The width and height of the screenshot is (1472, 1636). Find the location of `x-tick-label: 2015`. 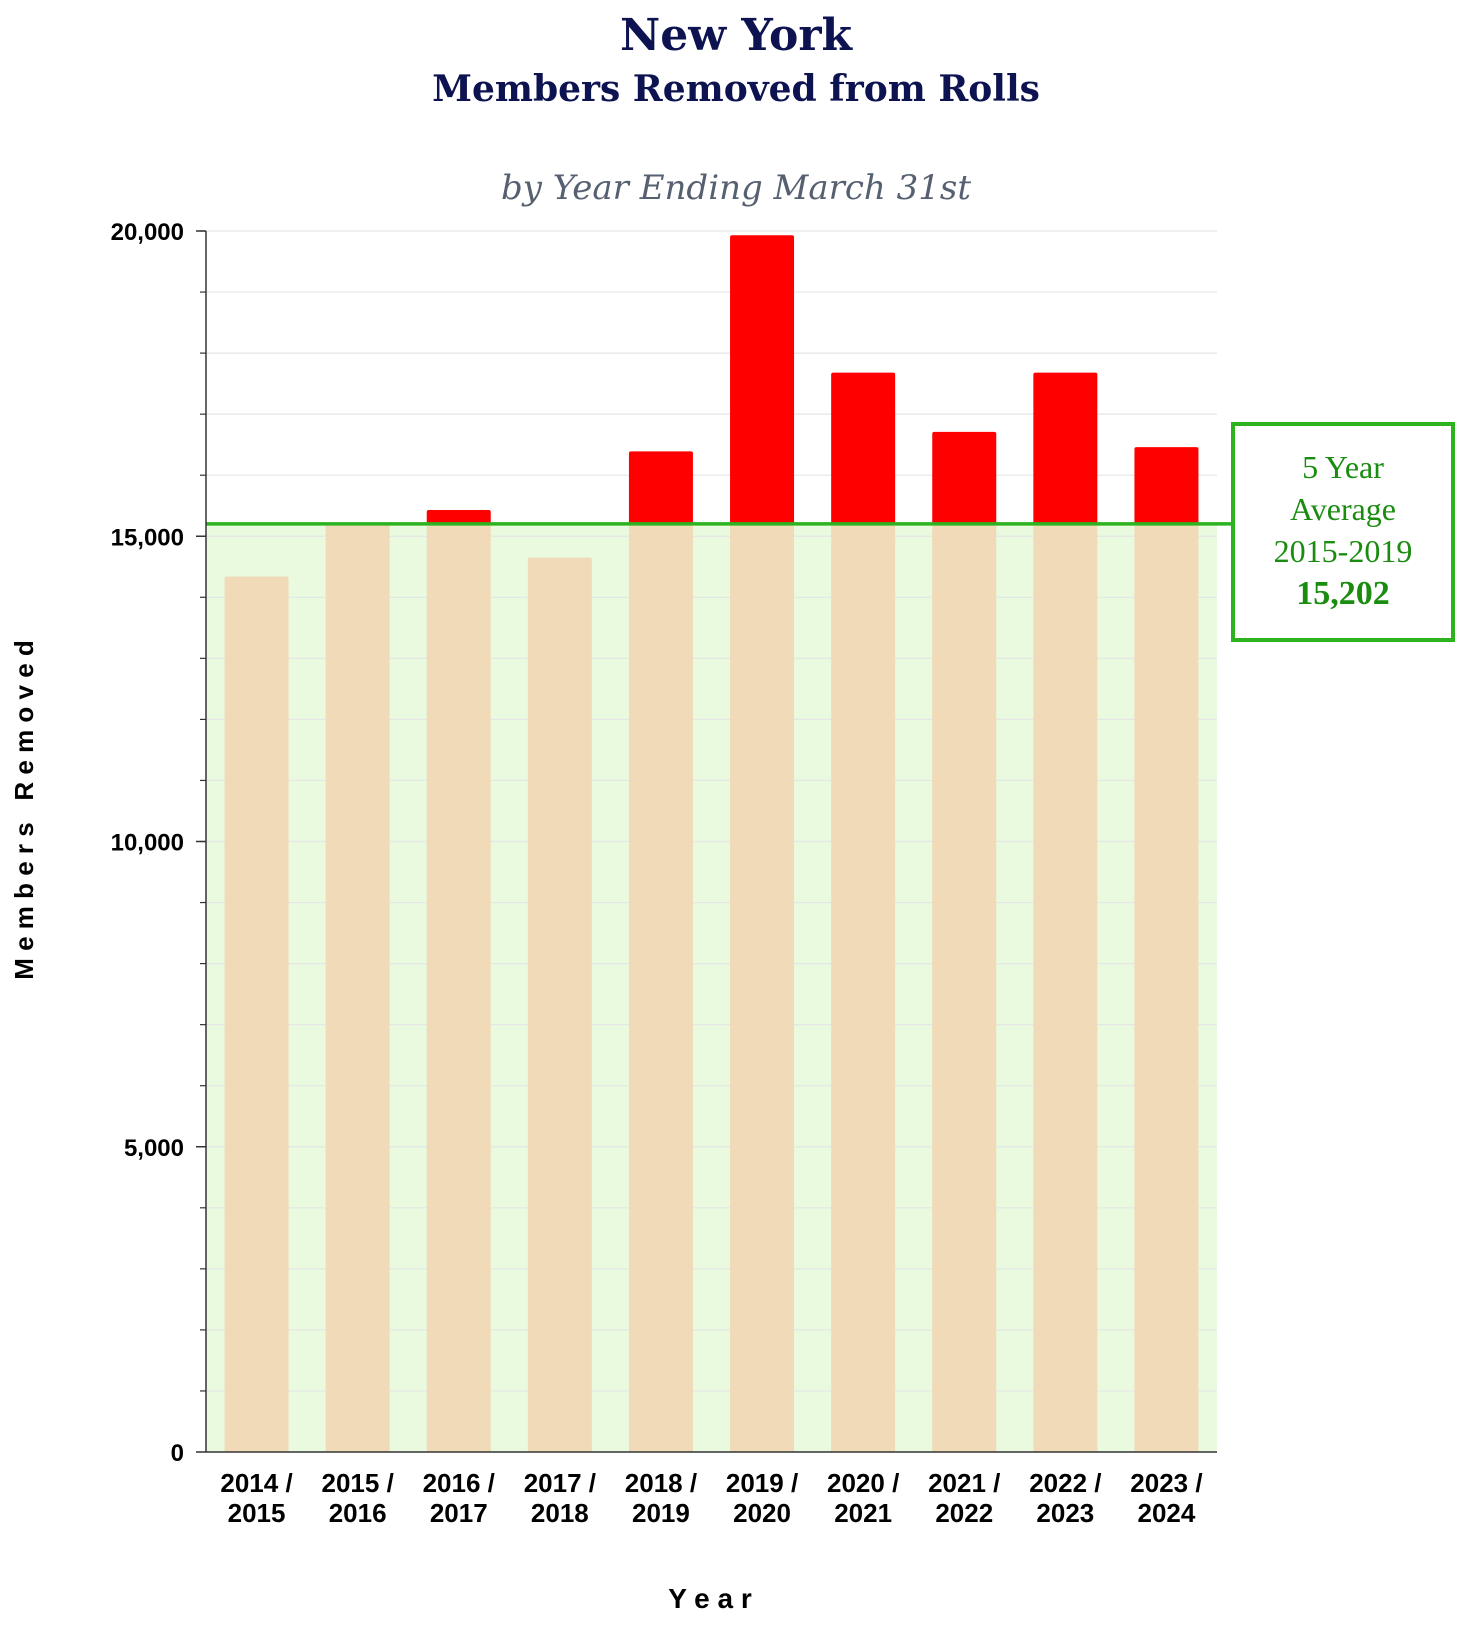

x-tick-label: 2015 is located at coordinates (257, 1513).